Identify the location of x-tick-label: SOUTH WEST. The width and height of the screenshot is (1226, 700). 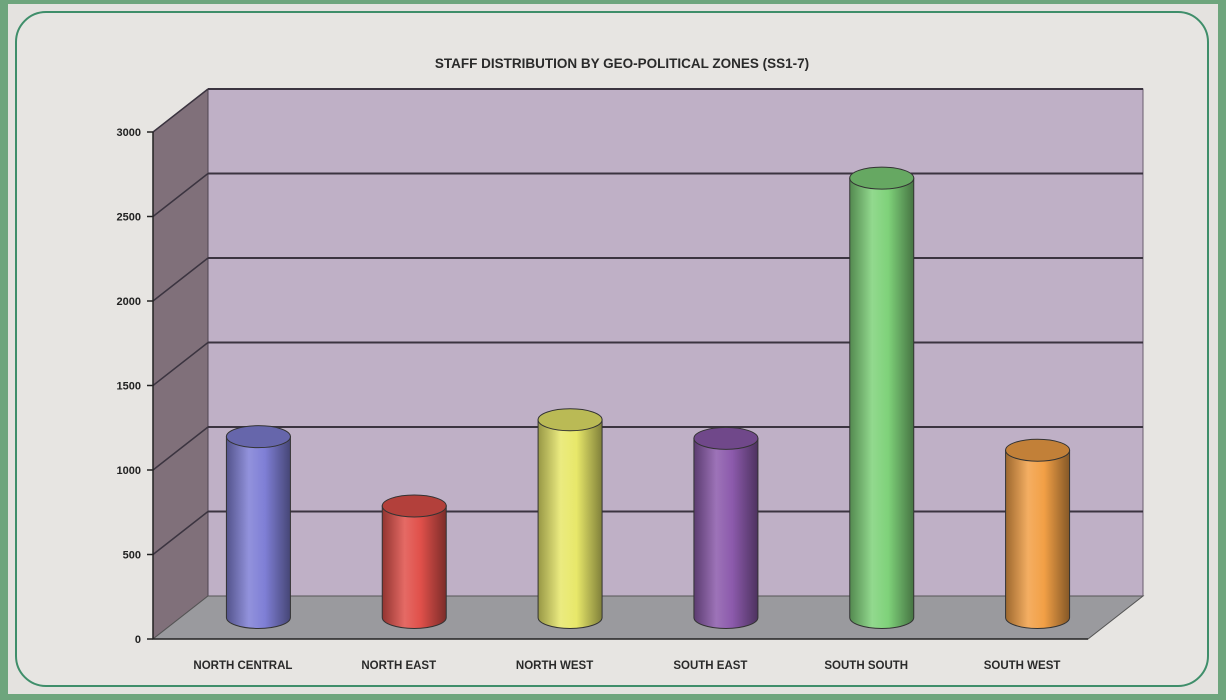
(1022, 666).